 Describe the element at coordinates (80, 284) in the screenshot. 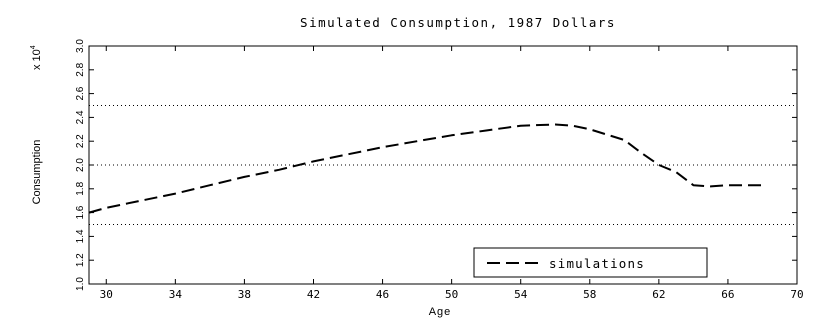

I see `y-tick-label: 1.0` at that location.